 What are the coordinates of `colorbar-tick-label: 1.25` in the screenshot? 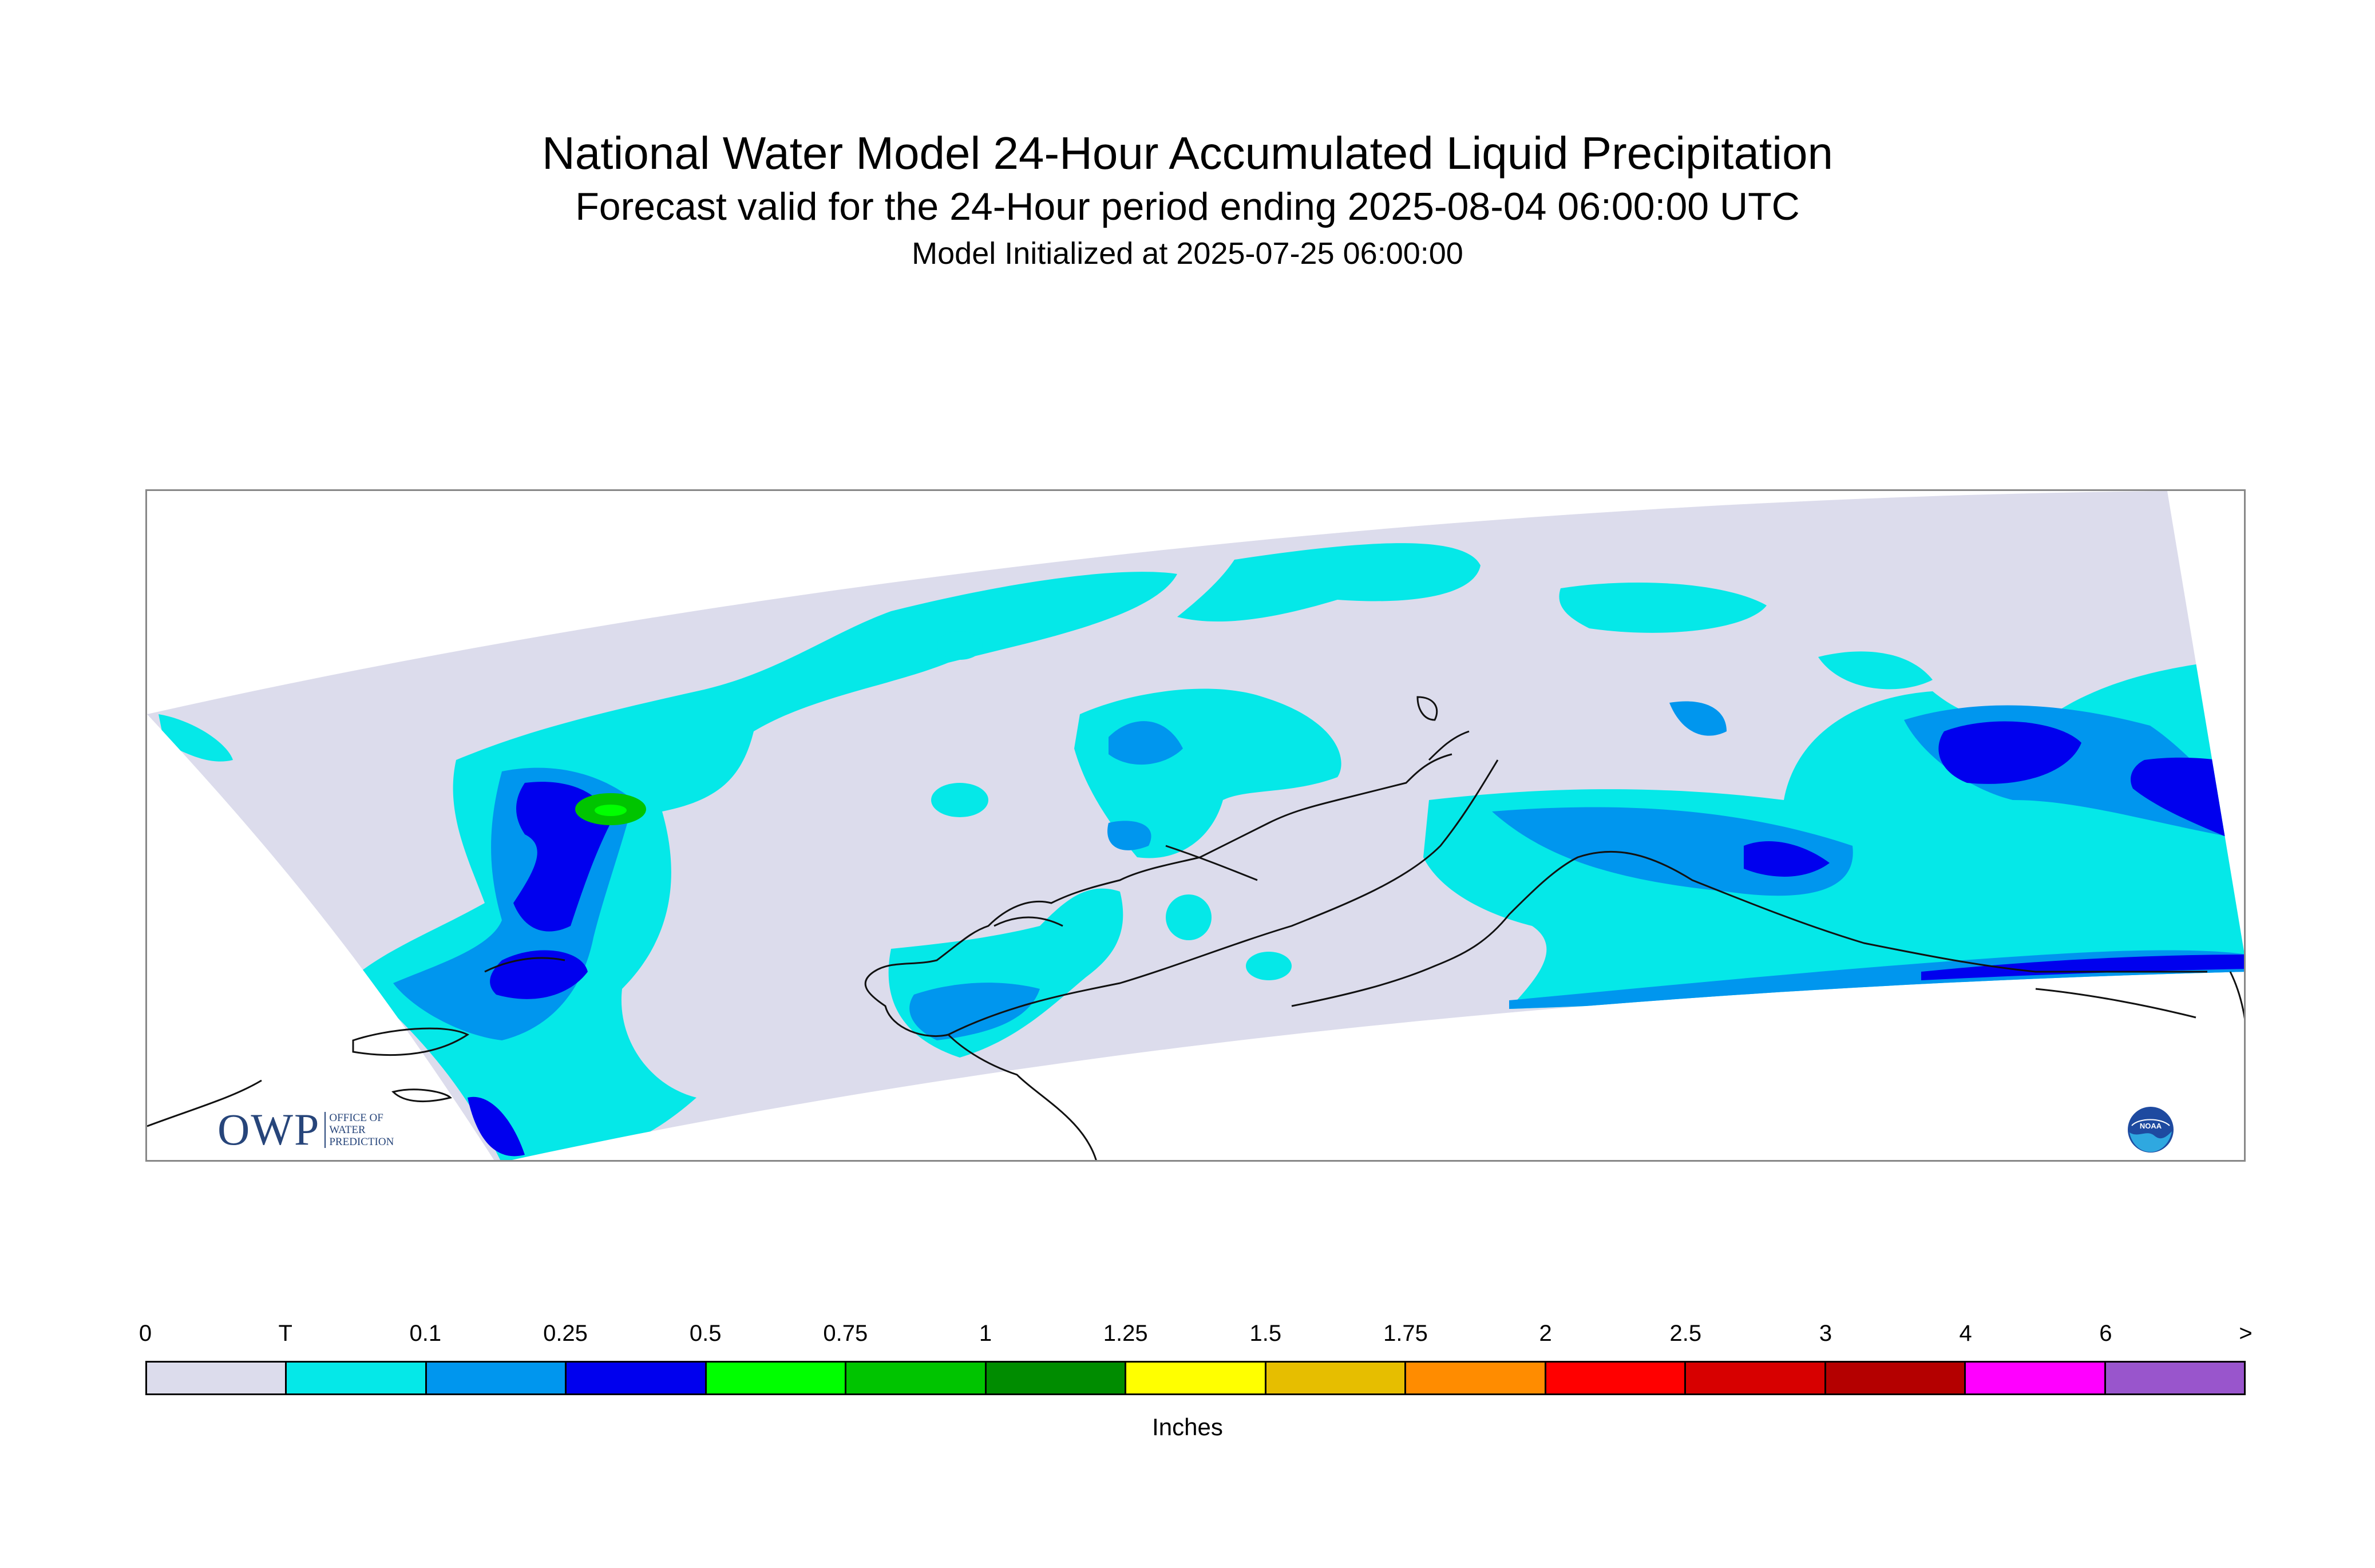 It's located at (1125, 1333).